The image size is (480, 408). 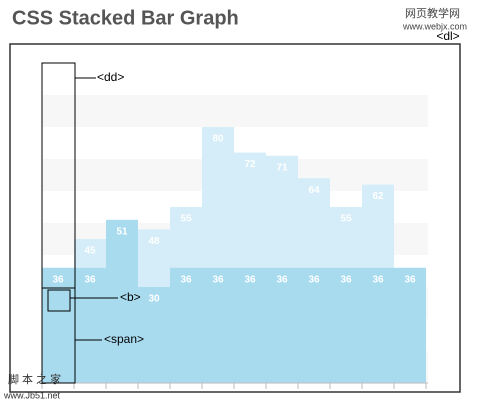 What do you see at coordinates (34, 379) in the screenshot?
I see `watermark: 脚 本 之 家` at bounding box center [34, 379].